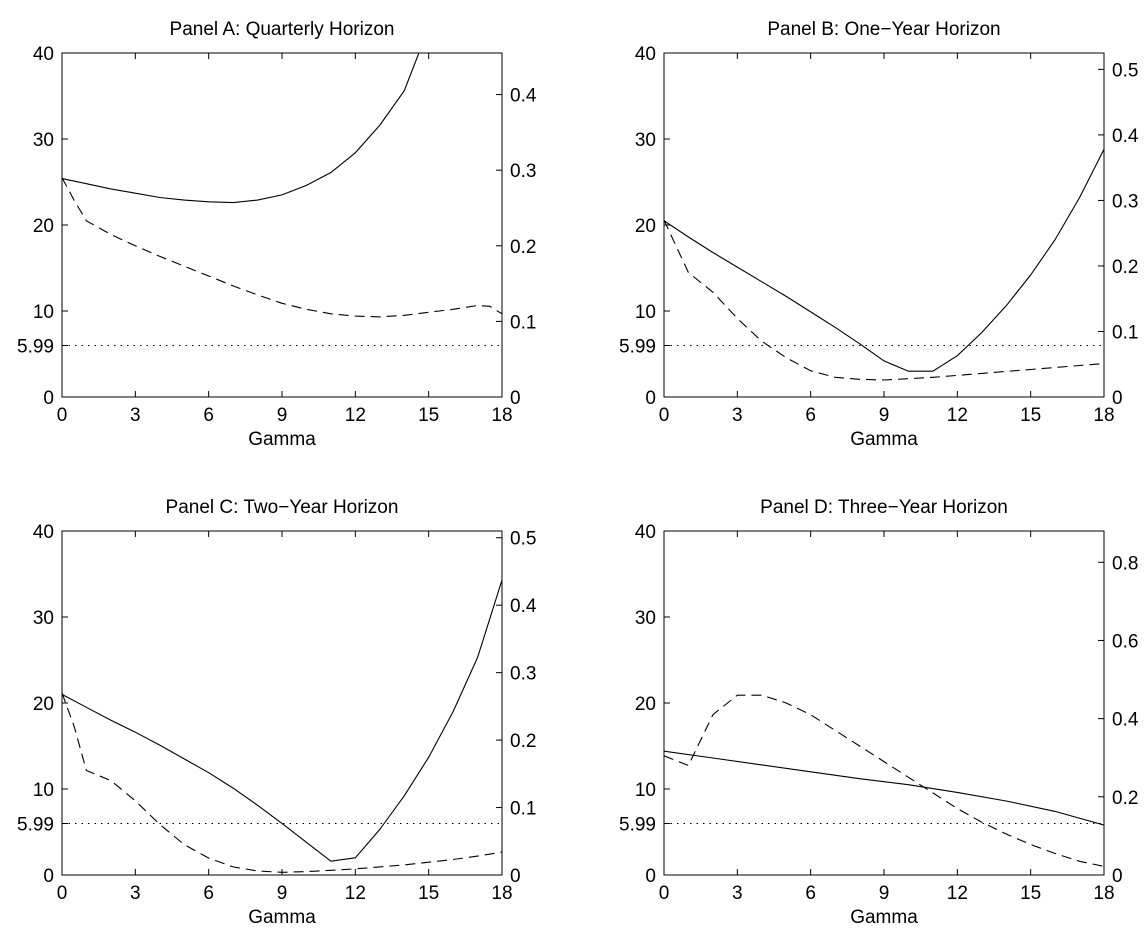 The width and height of the screenshot is (1146, 932). What do you see at coordinates (282, 507) in the screenshot?
I see `panel-title: Panel C: Two−Year Horizon` at bounding box center [282, 507].